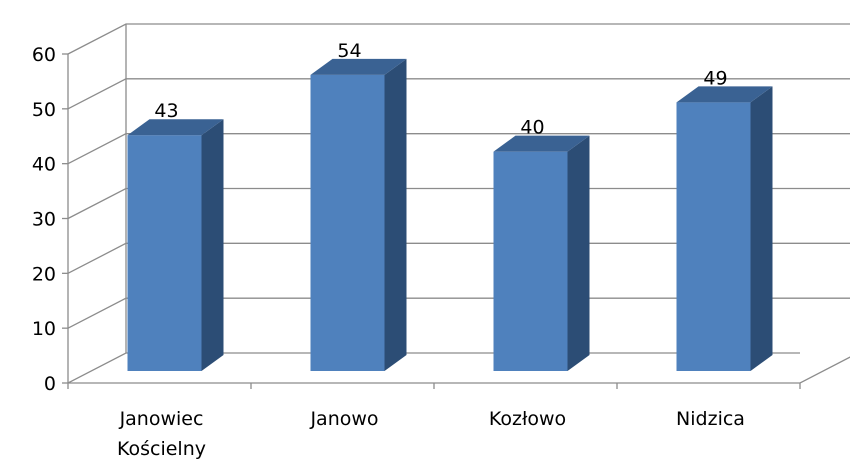 The image size is (850, 464). Describe the element at coordinates (44, 220) in the screenshot. I see `y-tick-label: 30` at that location.